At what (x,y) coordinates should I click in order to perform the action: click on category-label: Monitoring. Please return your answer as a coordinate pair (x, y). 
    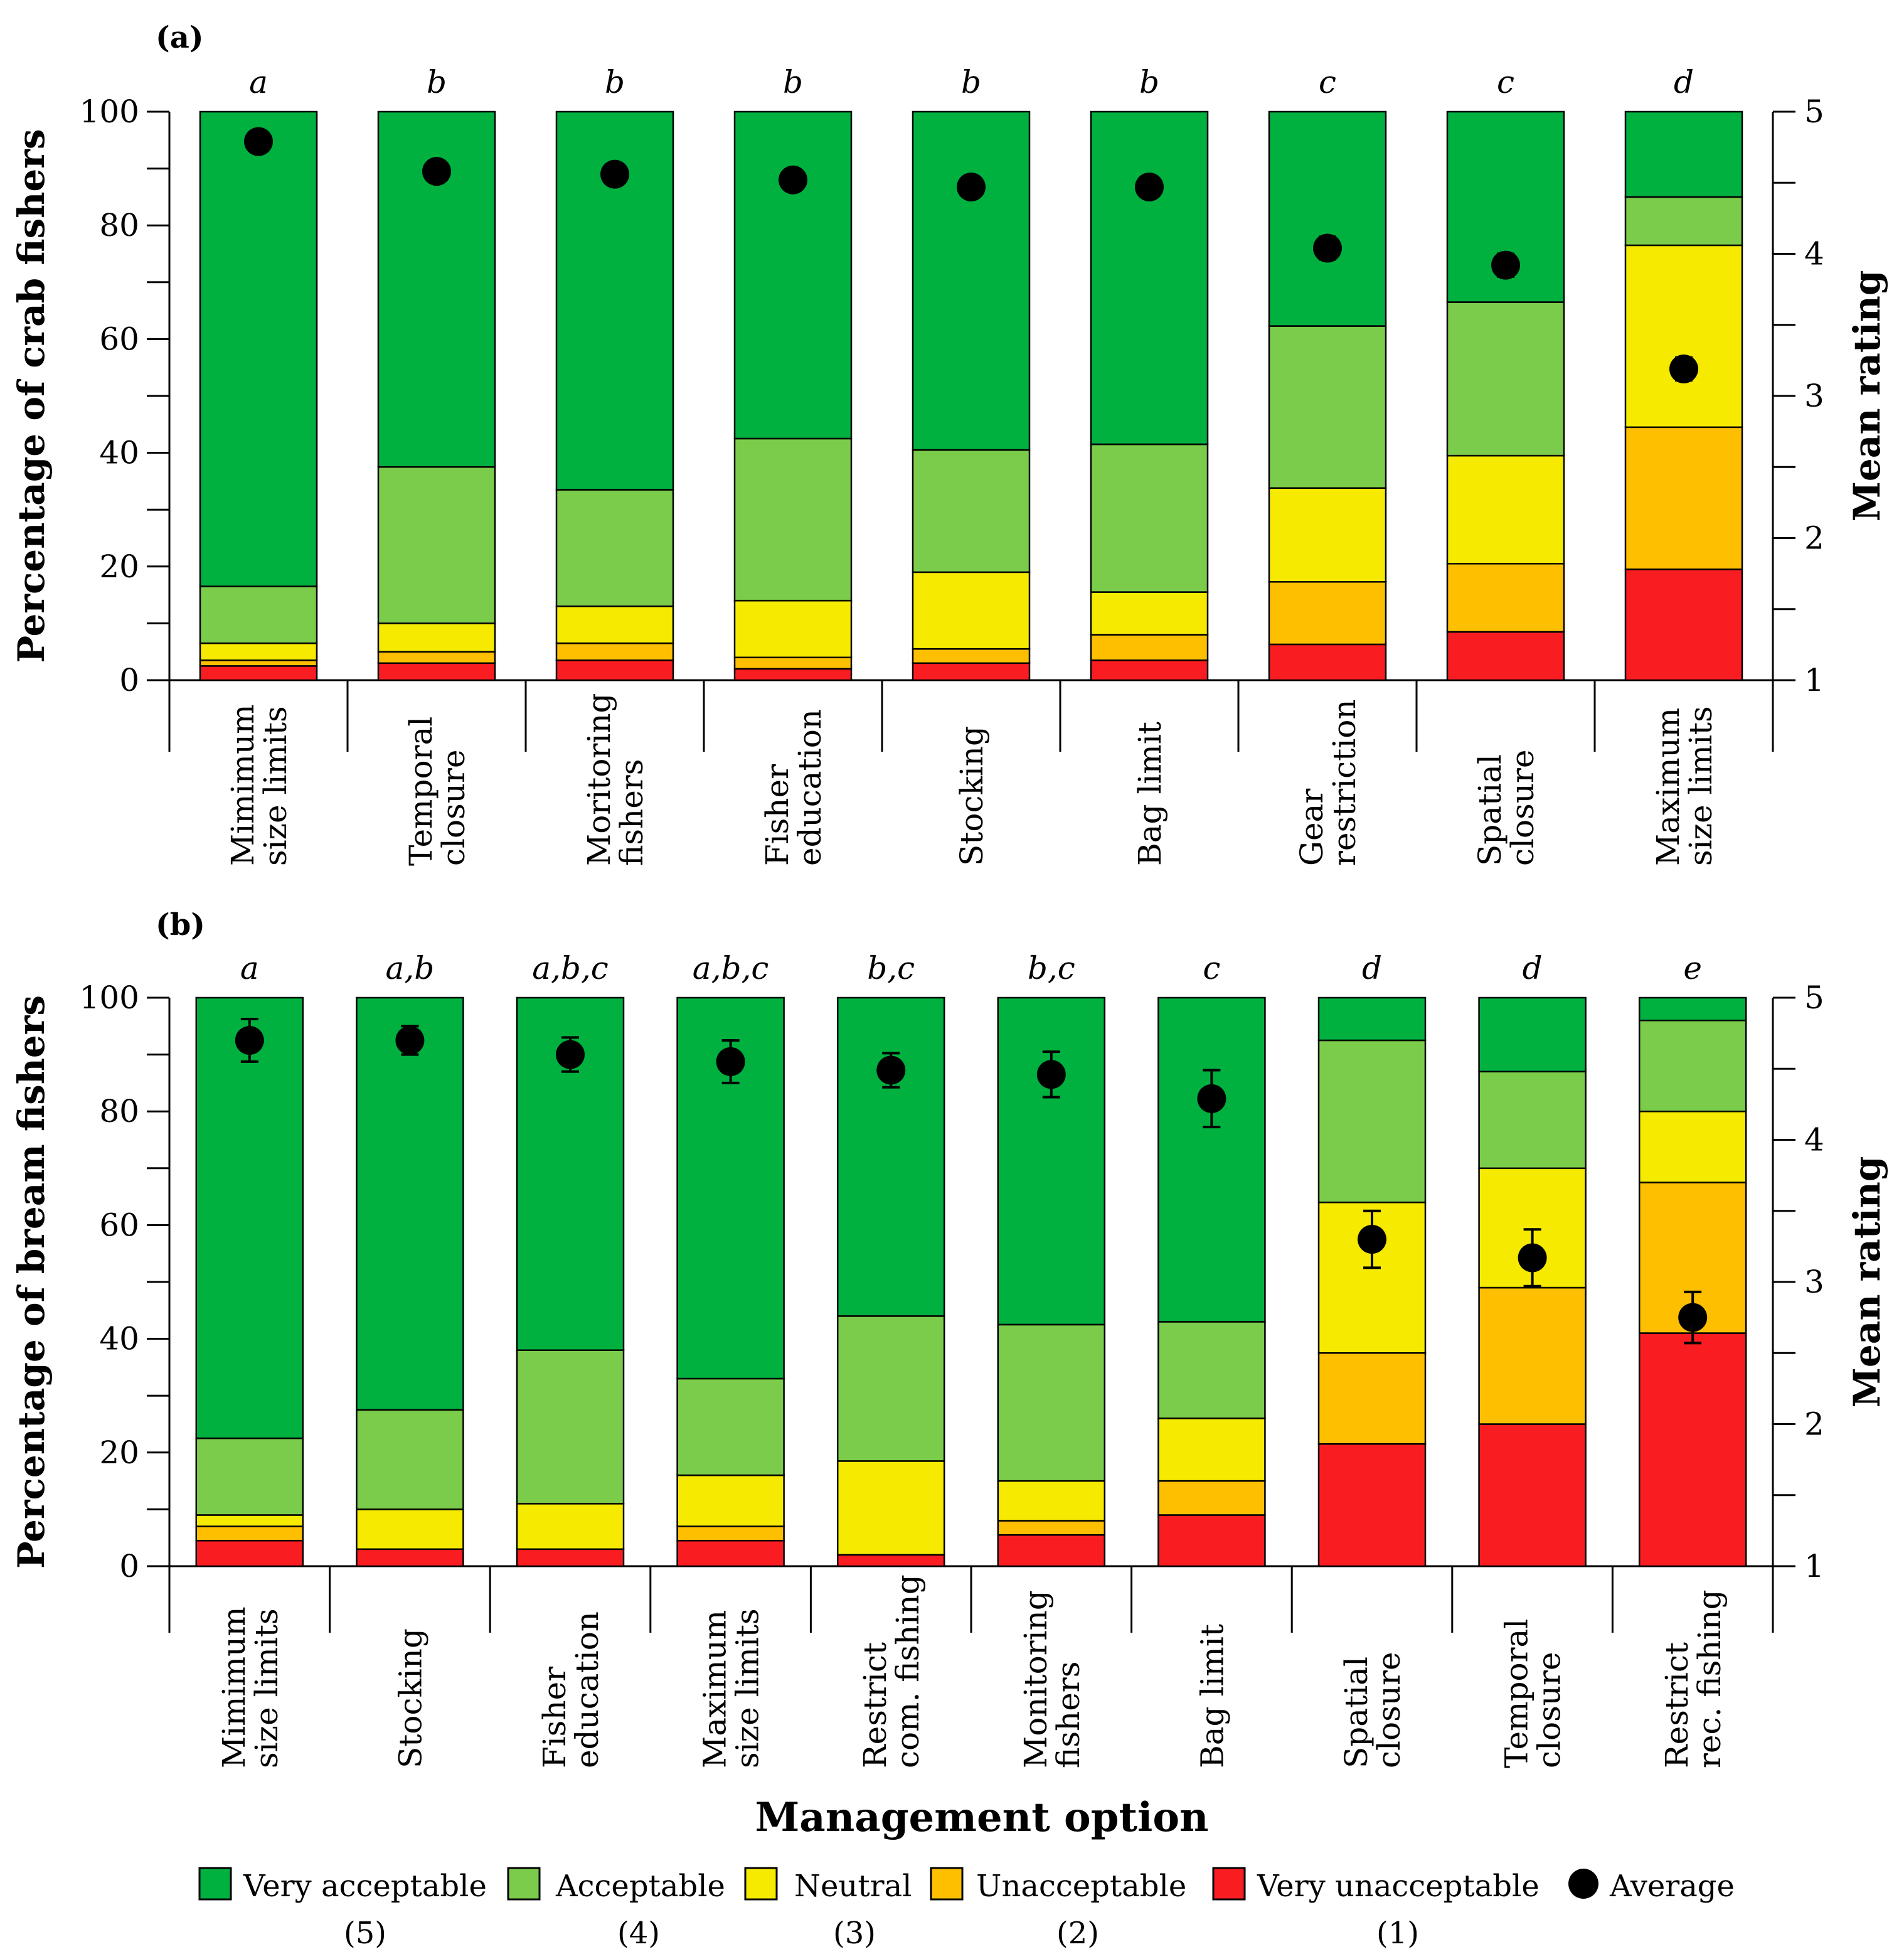
    Looking at the image, I should click on (1036, 1679).